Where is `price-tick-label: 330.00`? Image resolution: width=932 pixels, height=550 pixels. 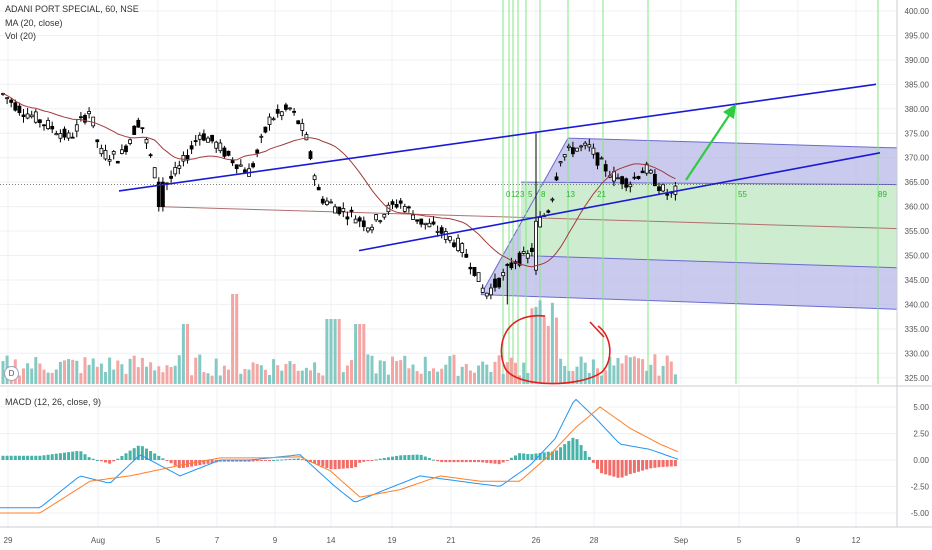 price-tick-label: 330.00 is located at coordinates (917, 353).